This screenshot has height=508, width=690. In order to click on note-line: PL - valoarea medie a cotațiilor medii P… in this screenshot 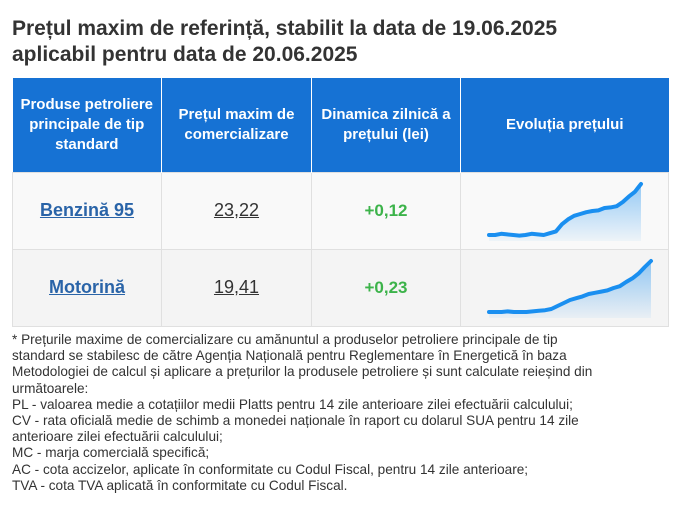, I will do `click(292, 404)`.